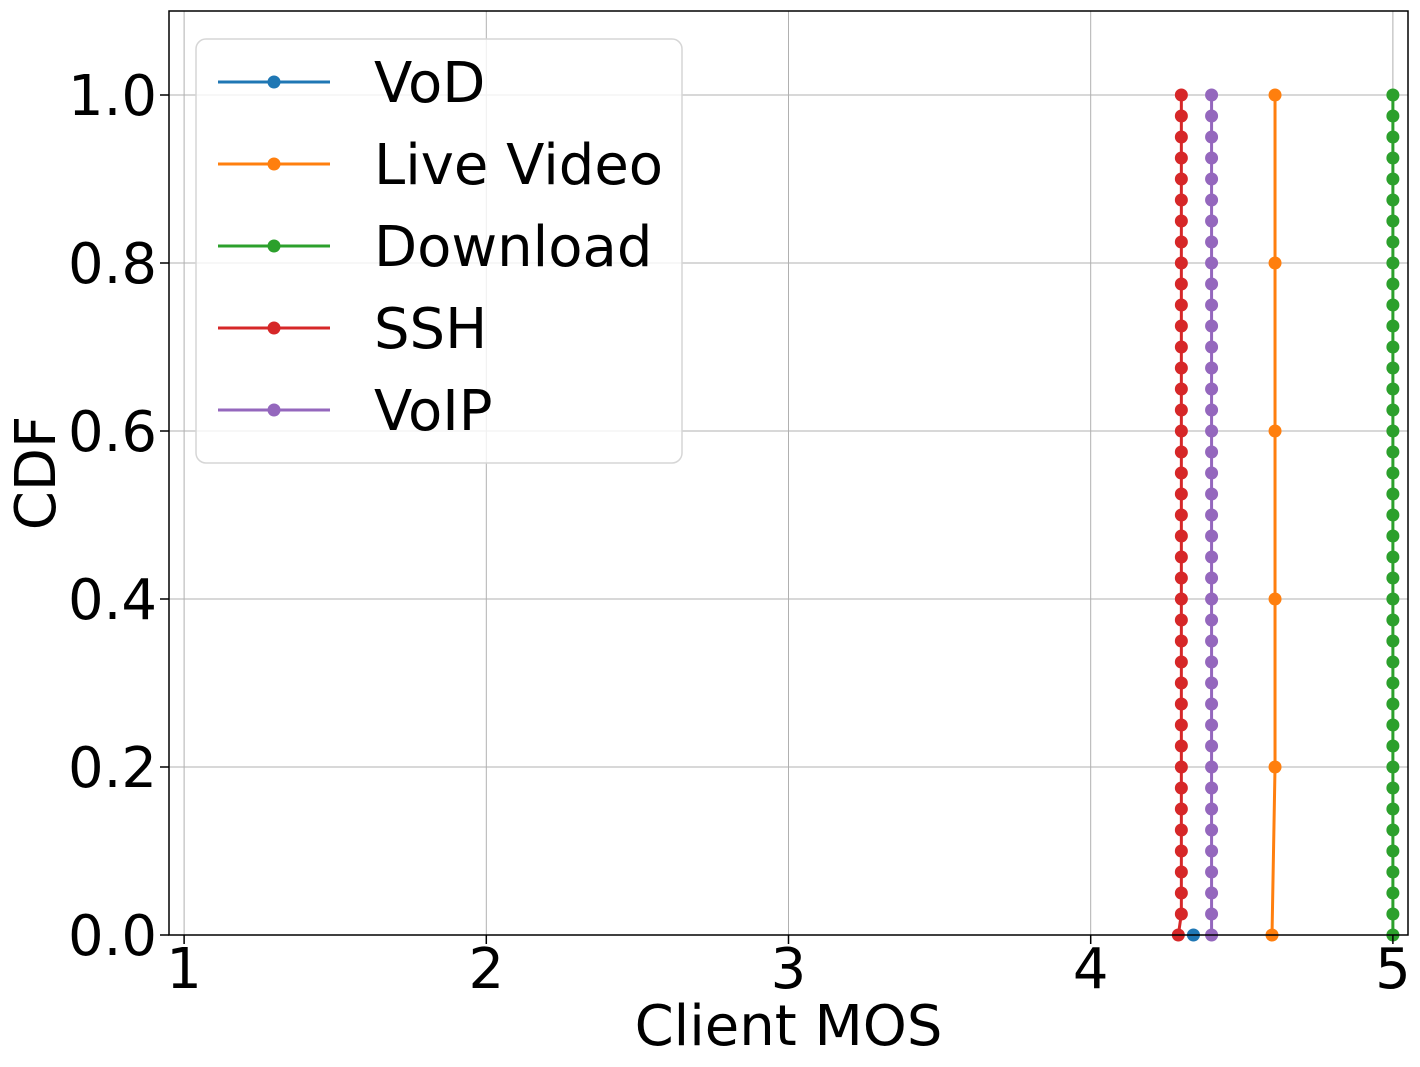 The image size is (1420, 1067). I want to click on series-ssh, so click(1179, 515).